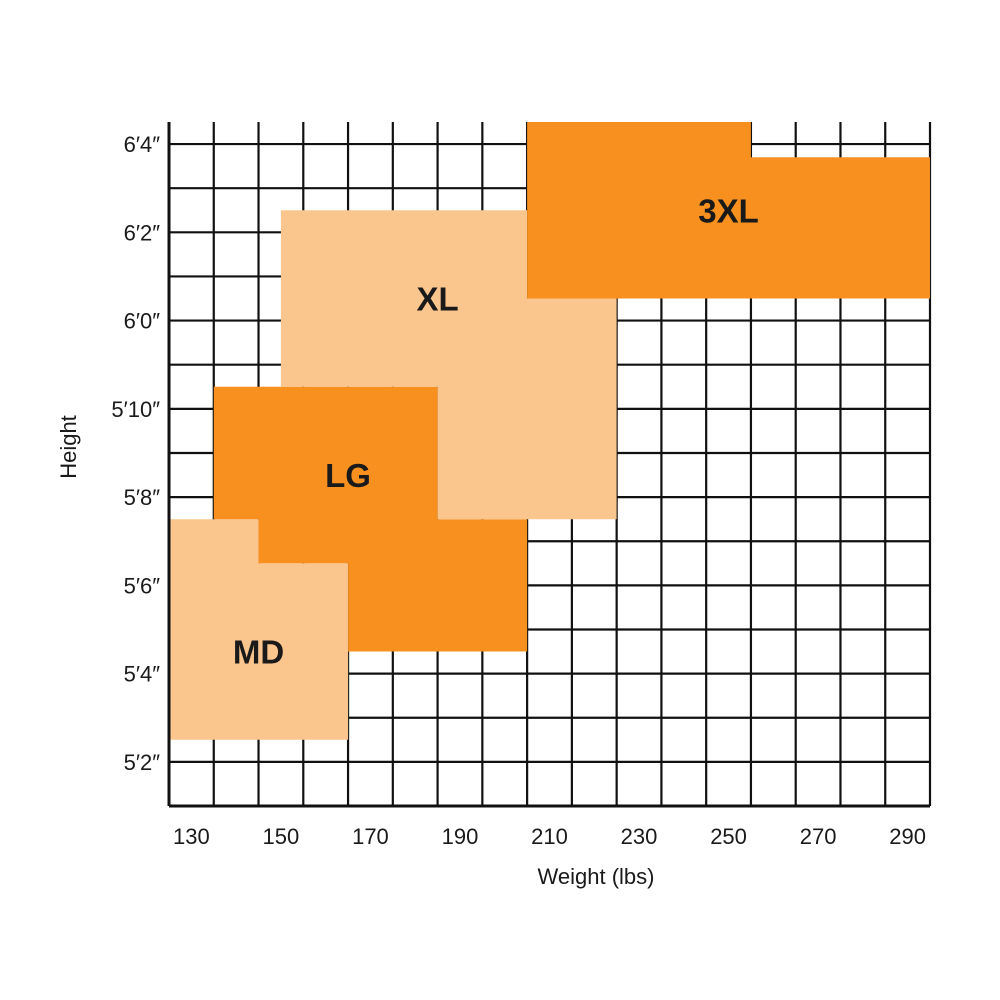 The image size is (1000, 1000). Describe the element at coordinates (258, 652) in the screenshot. I see `region-label-md: MD` at that location.